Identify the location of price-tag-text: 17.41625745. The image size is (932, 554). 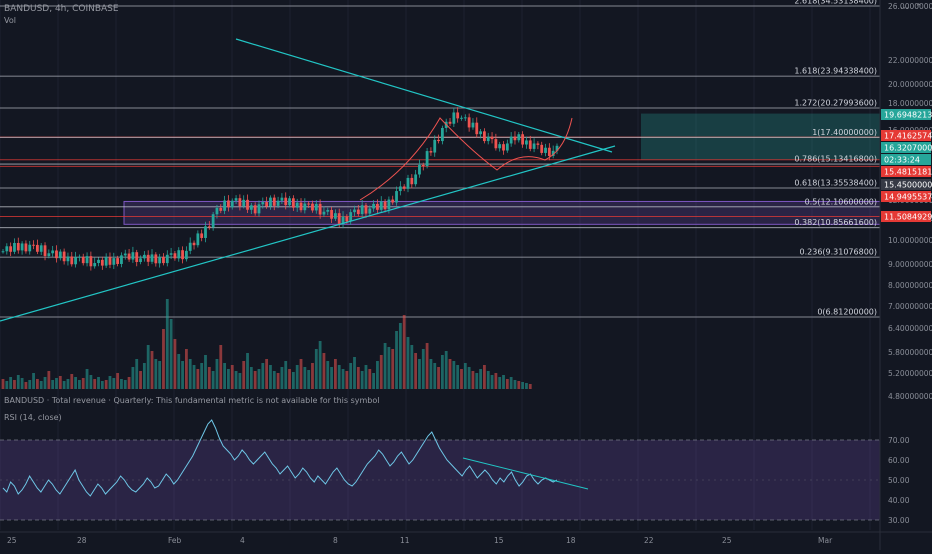
(908, 136).